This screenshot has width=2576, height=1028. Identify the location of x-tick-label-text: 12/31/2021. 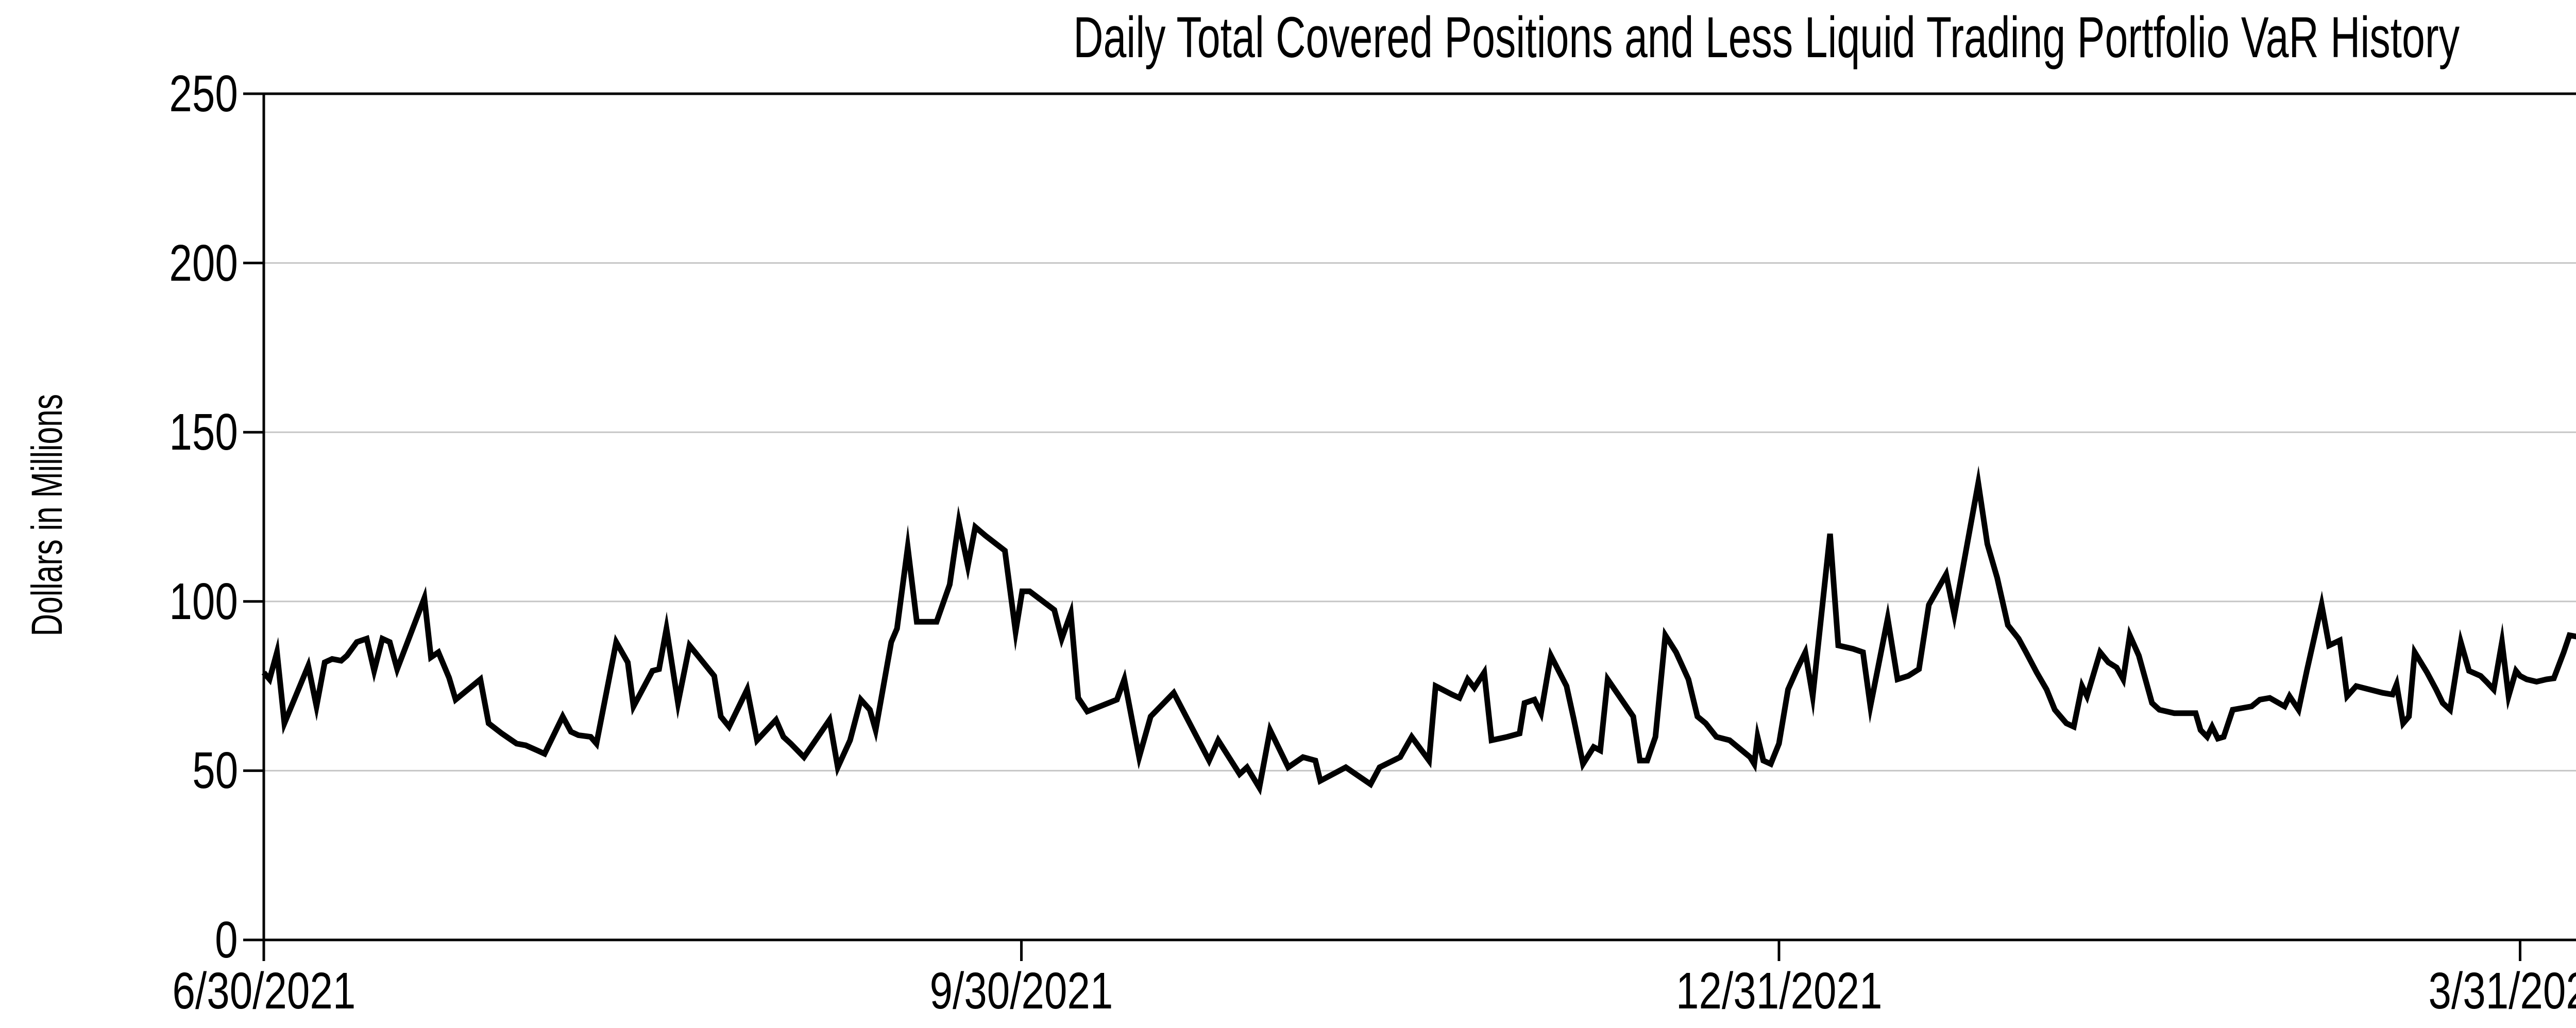
(1779, 991).